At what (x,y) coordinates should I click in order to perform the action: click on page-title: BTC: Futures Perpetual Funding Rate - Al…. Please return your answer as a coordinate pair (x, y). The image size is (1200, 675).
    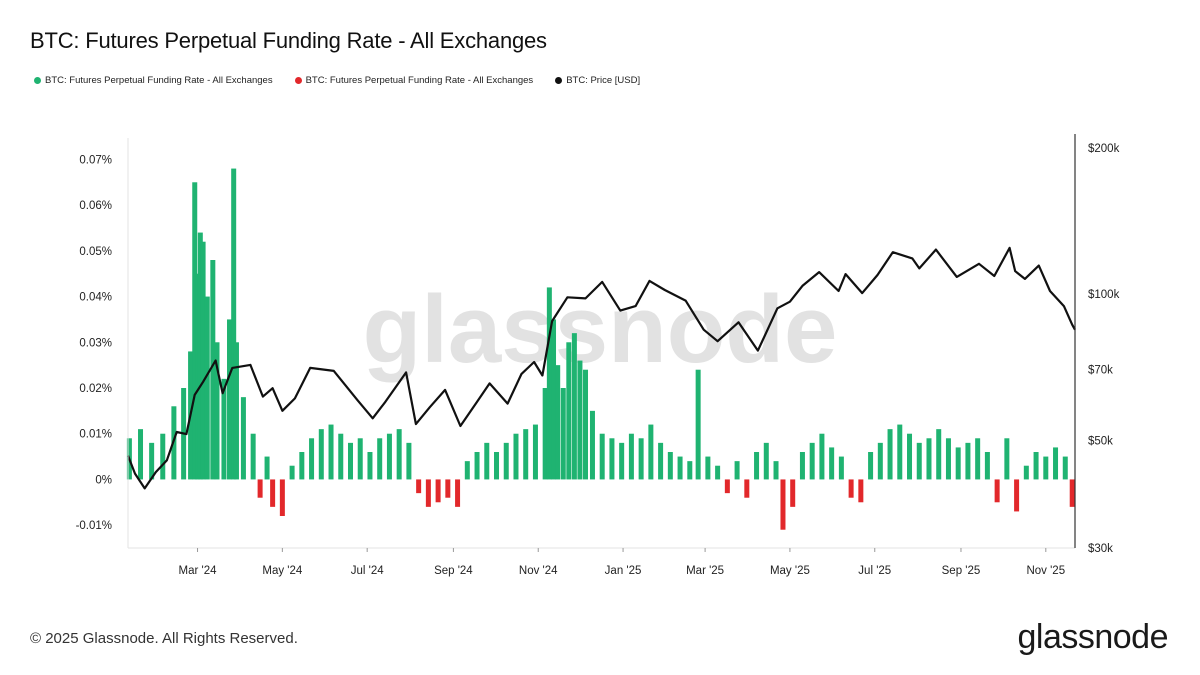
    Looking at the image, I should click on (288, 40).